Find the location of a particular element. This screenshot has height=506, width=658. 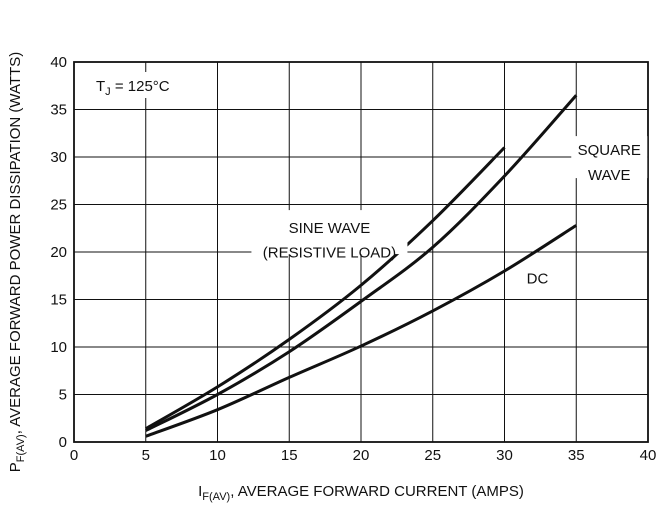

wave-label: WAVE is located at coordinates (609, 175).